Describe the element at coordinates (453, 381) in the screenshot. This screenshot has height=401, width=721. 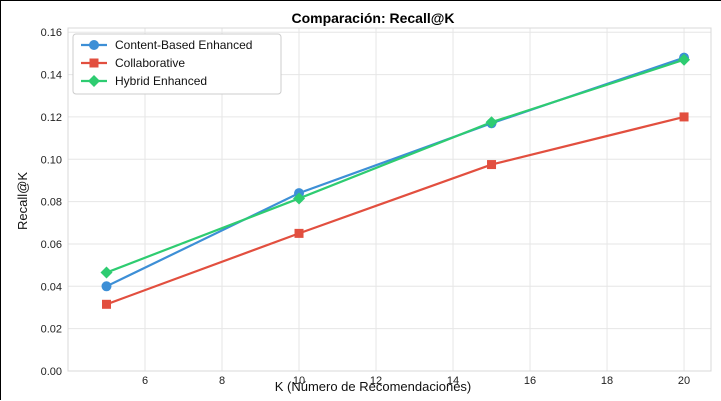
I see `x-tick-label: 14` at that location.